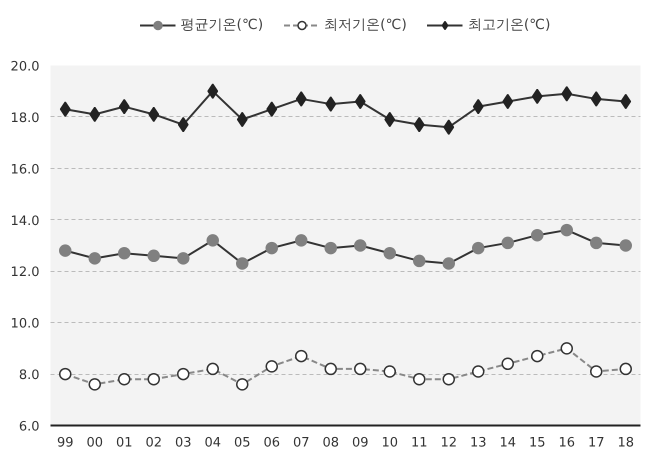 The image size is (662, 473). I want to click on x-tick-label: 04, so click(213, 443).